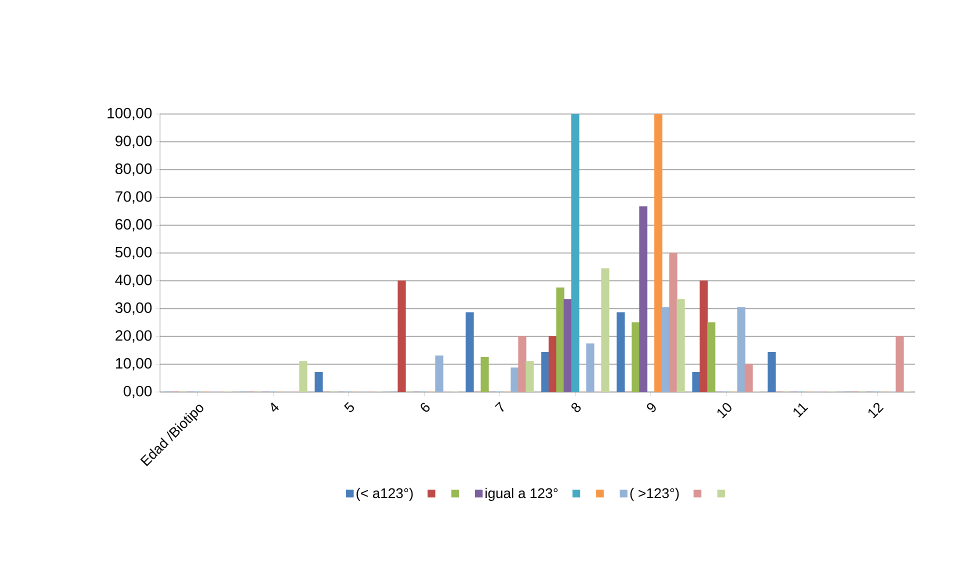 The width and height of the screenshot is (961, 582). What do you see at coordinates (133, 169) in the screenshot?
I see `y-tick-label: 80,00` at bounding box center [133, 169].